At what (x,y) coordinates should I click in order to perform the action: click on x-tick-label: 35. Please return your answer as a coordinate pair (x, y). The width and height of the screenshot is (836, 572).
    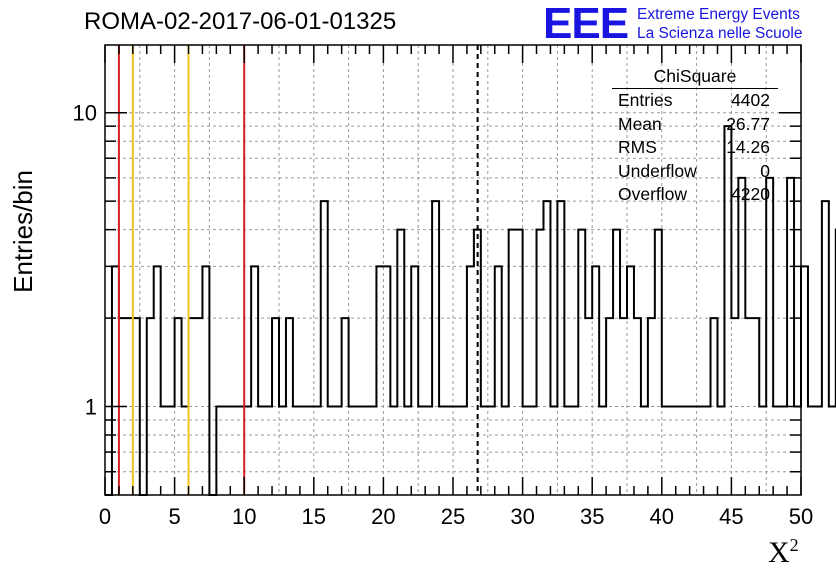
    Looking at the image, I should click on (592, 516).